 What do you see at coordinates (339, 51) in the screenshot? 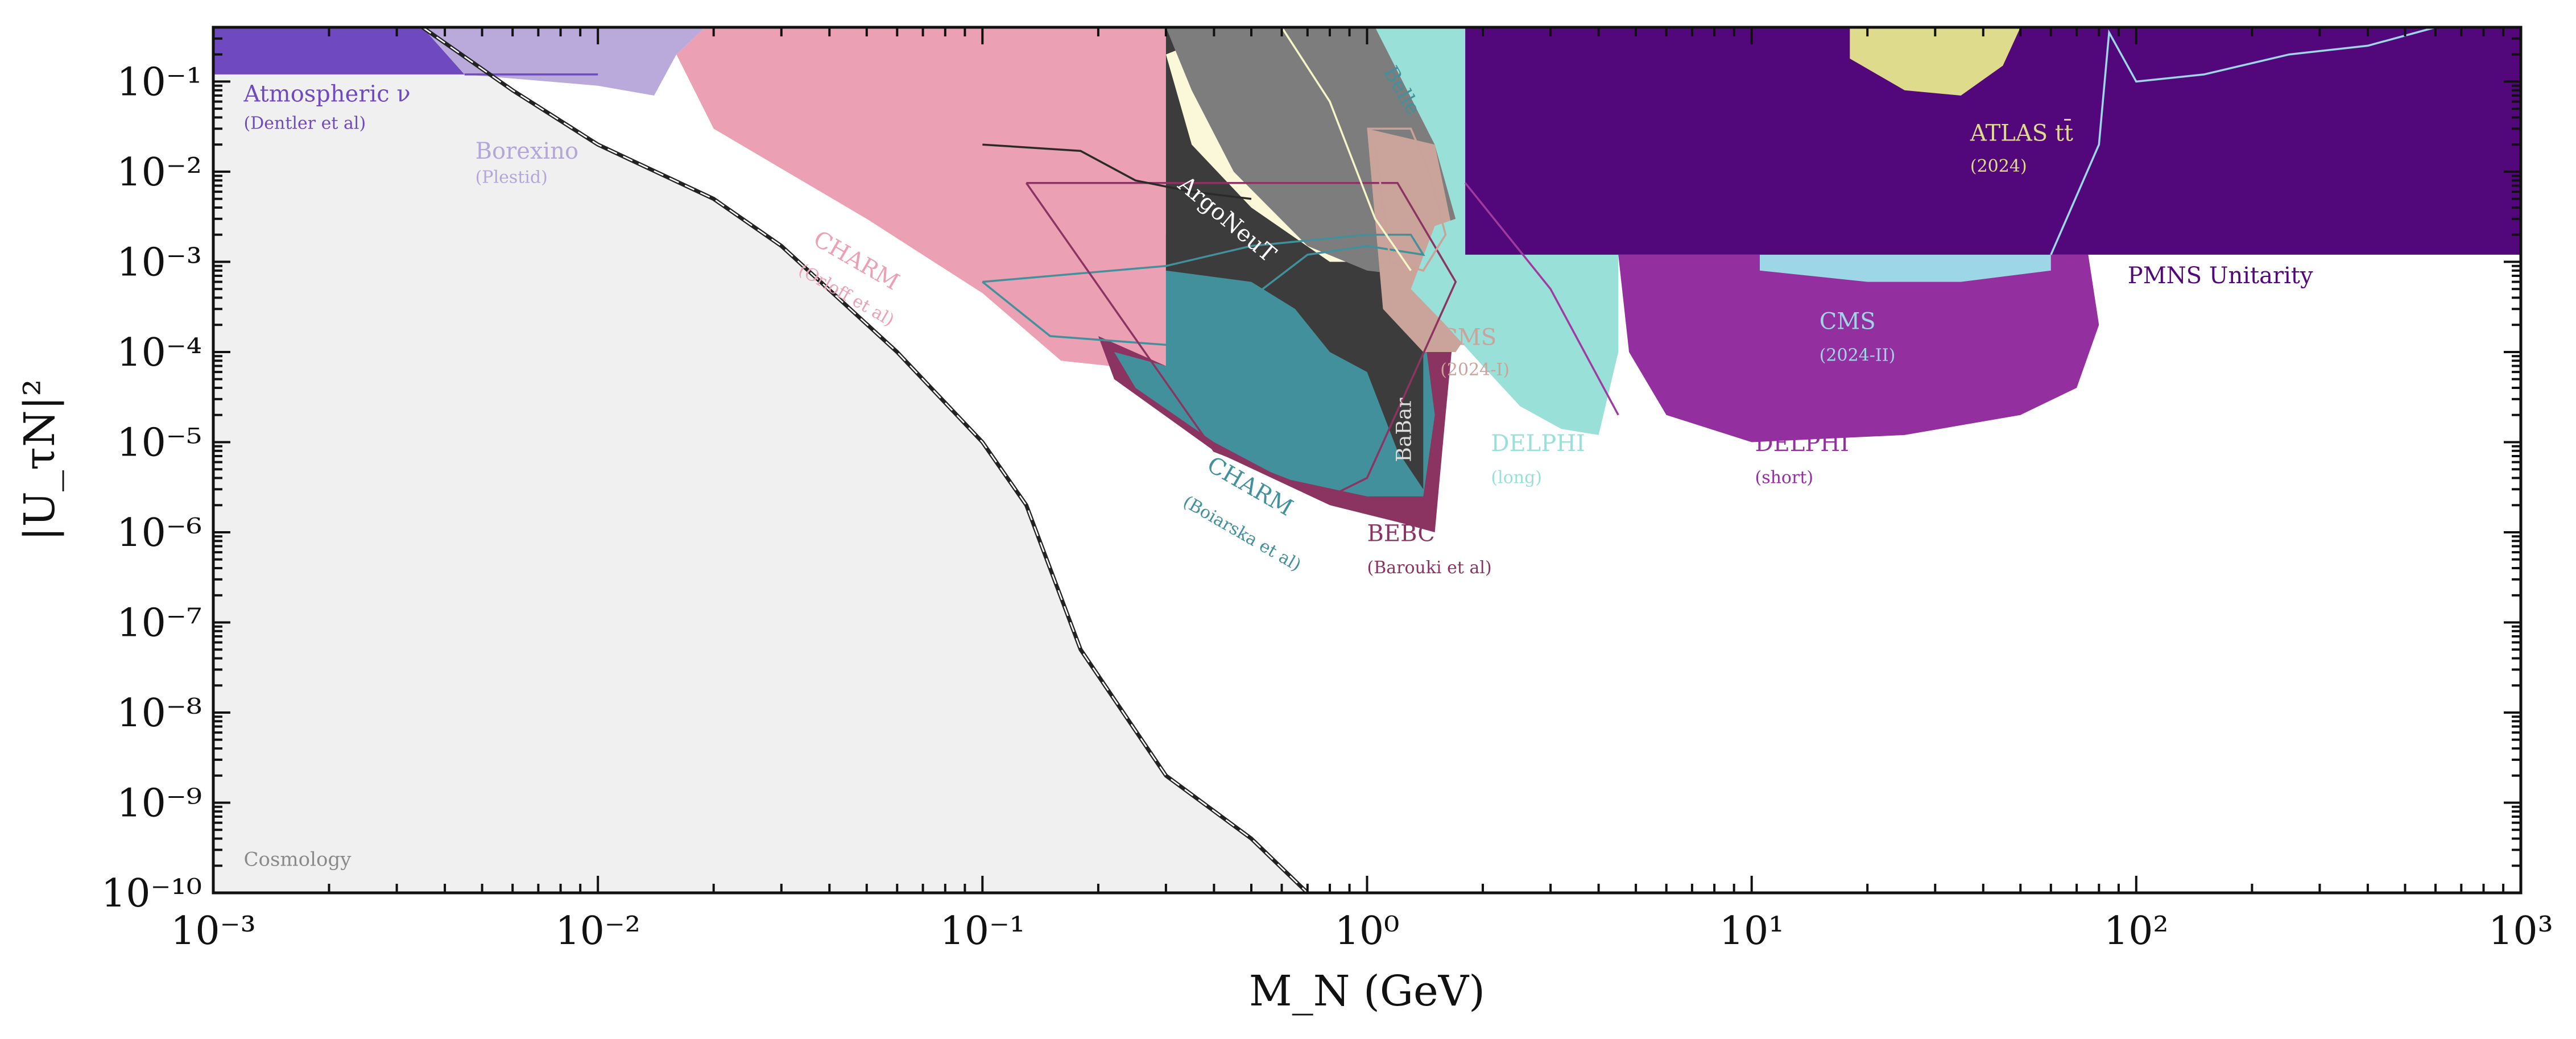
I see `region-atmospheric` at bounding box center [339, 51].